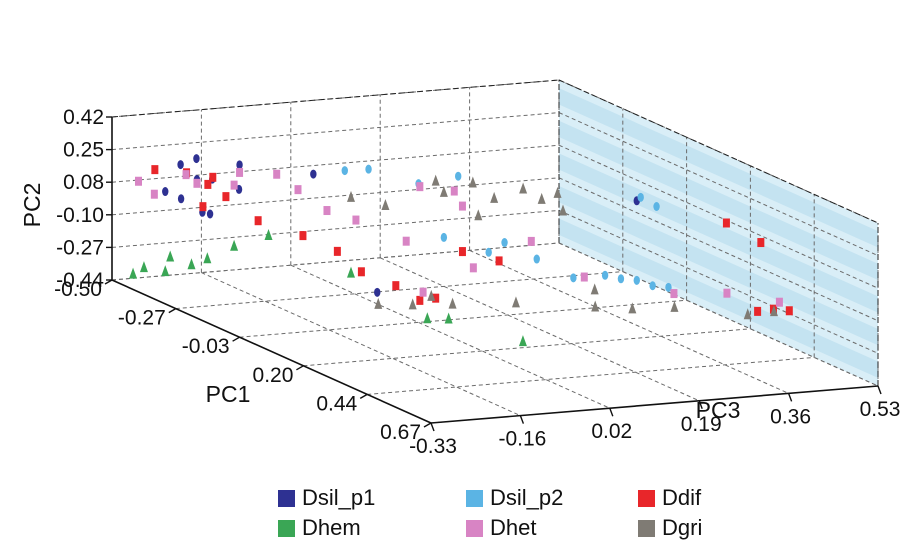 This screenshot has width=923, height=546. I want to click on legend-label: Dhem, so click(331, 527).